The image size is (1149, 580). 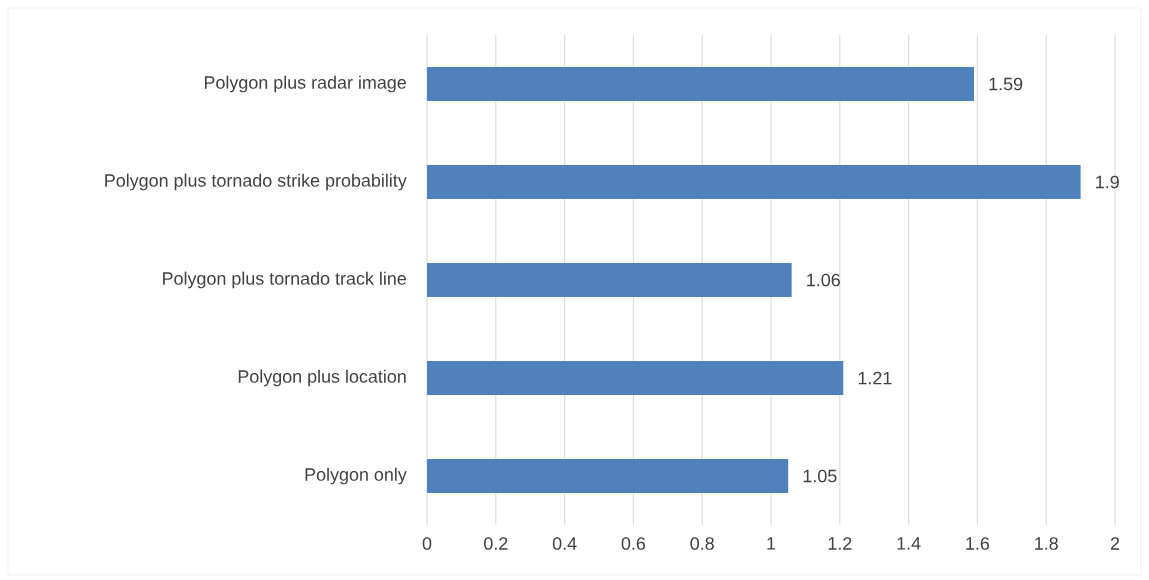 What do you see at coordinates (978, 543) in the screenshot?
I see `x-tick-label: 1.6` at bounding box center [978, 543].